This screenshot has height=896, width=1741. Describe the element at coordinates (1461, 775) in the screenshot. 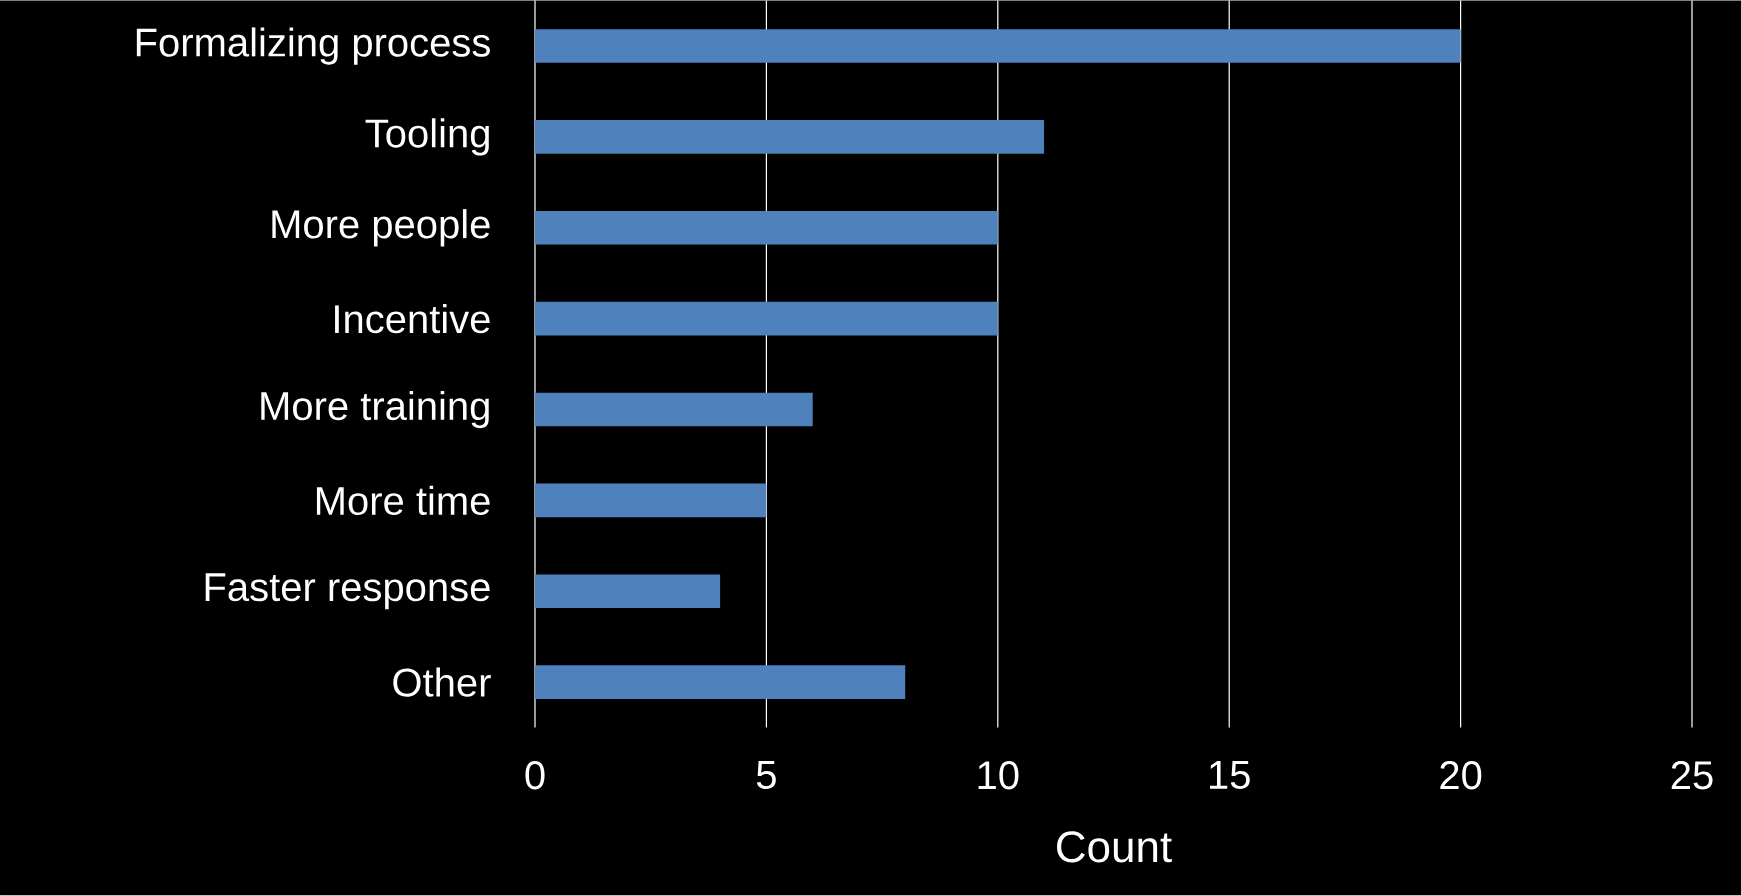

I see `x-tick-label: 20` at that location.